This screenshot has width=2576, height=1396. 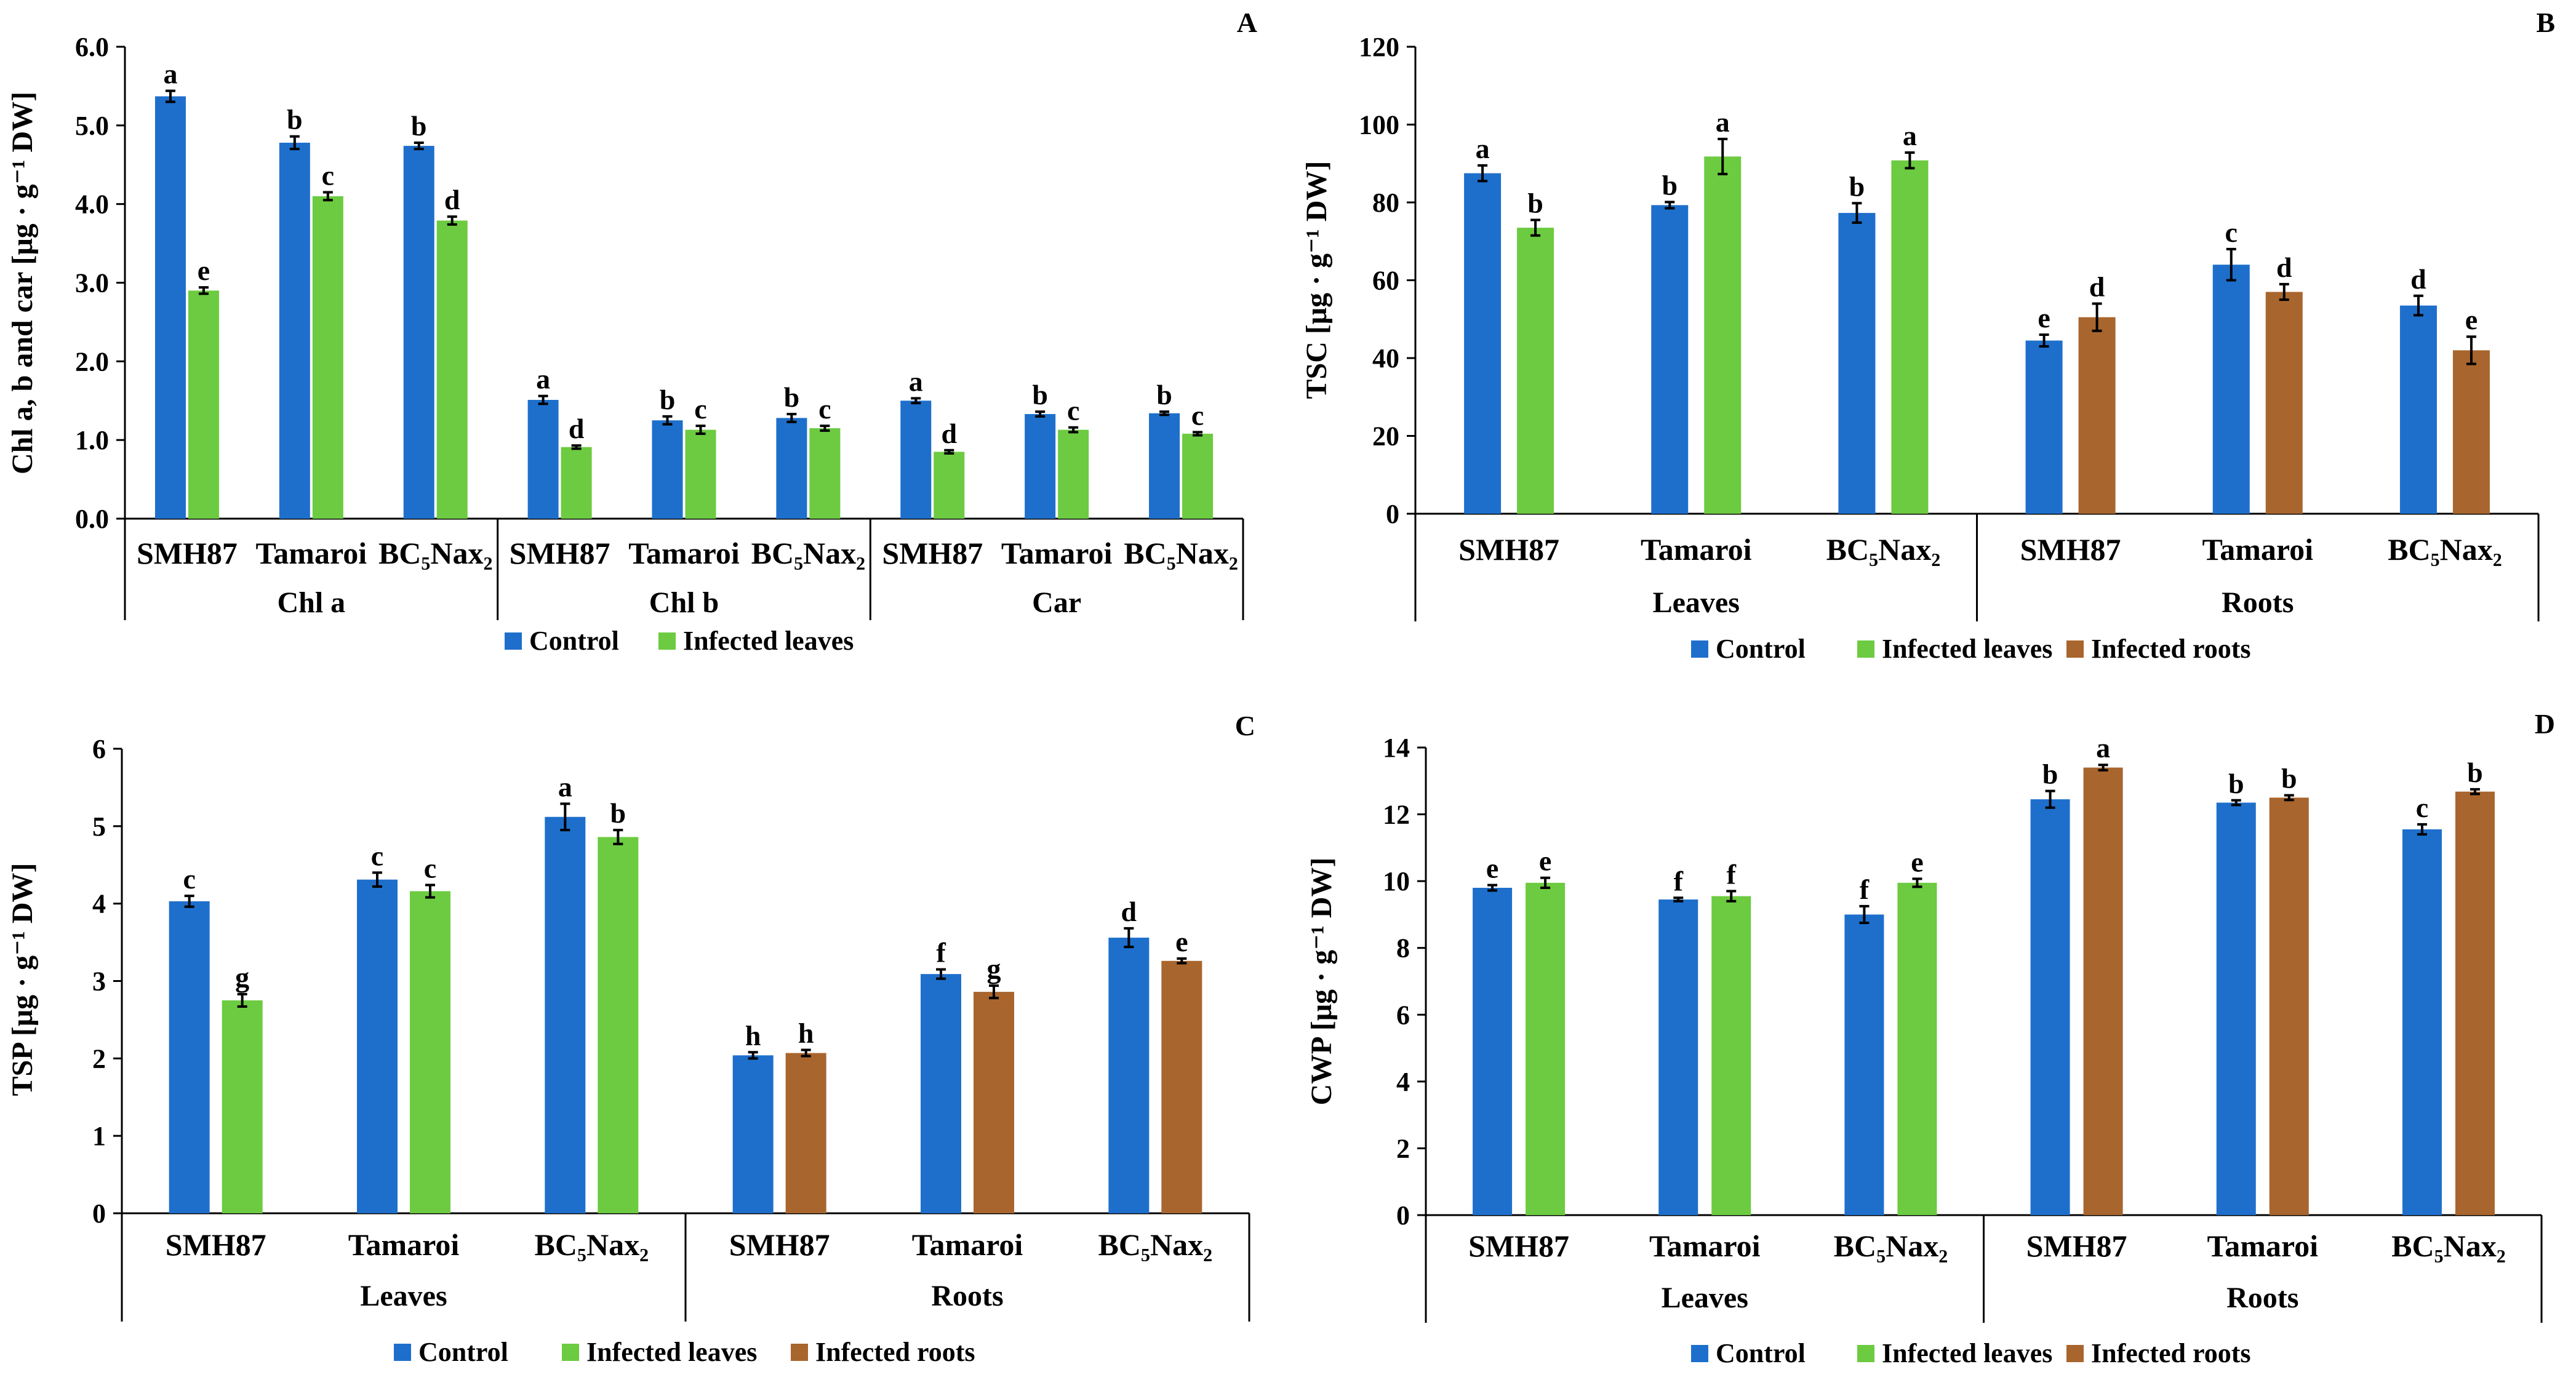 I want to click on y-tick-label: 40, so click(x=1385, y=358).